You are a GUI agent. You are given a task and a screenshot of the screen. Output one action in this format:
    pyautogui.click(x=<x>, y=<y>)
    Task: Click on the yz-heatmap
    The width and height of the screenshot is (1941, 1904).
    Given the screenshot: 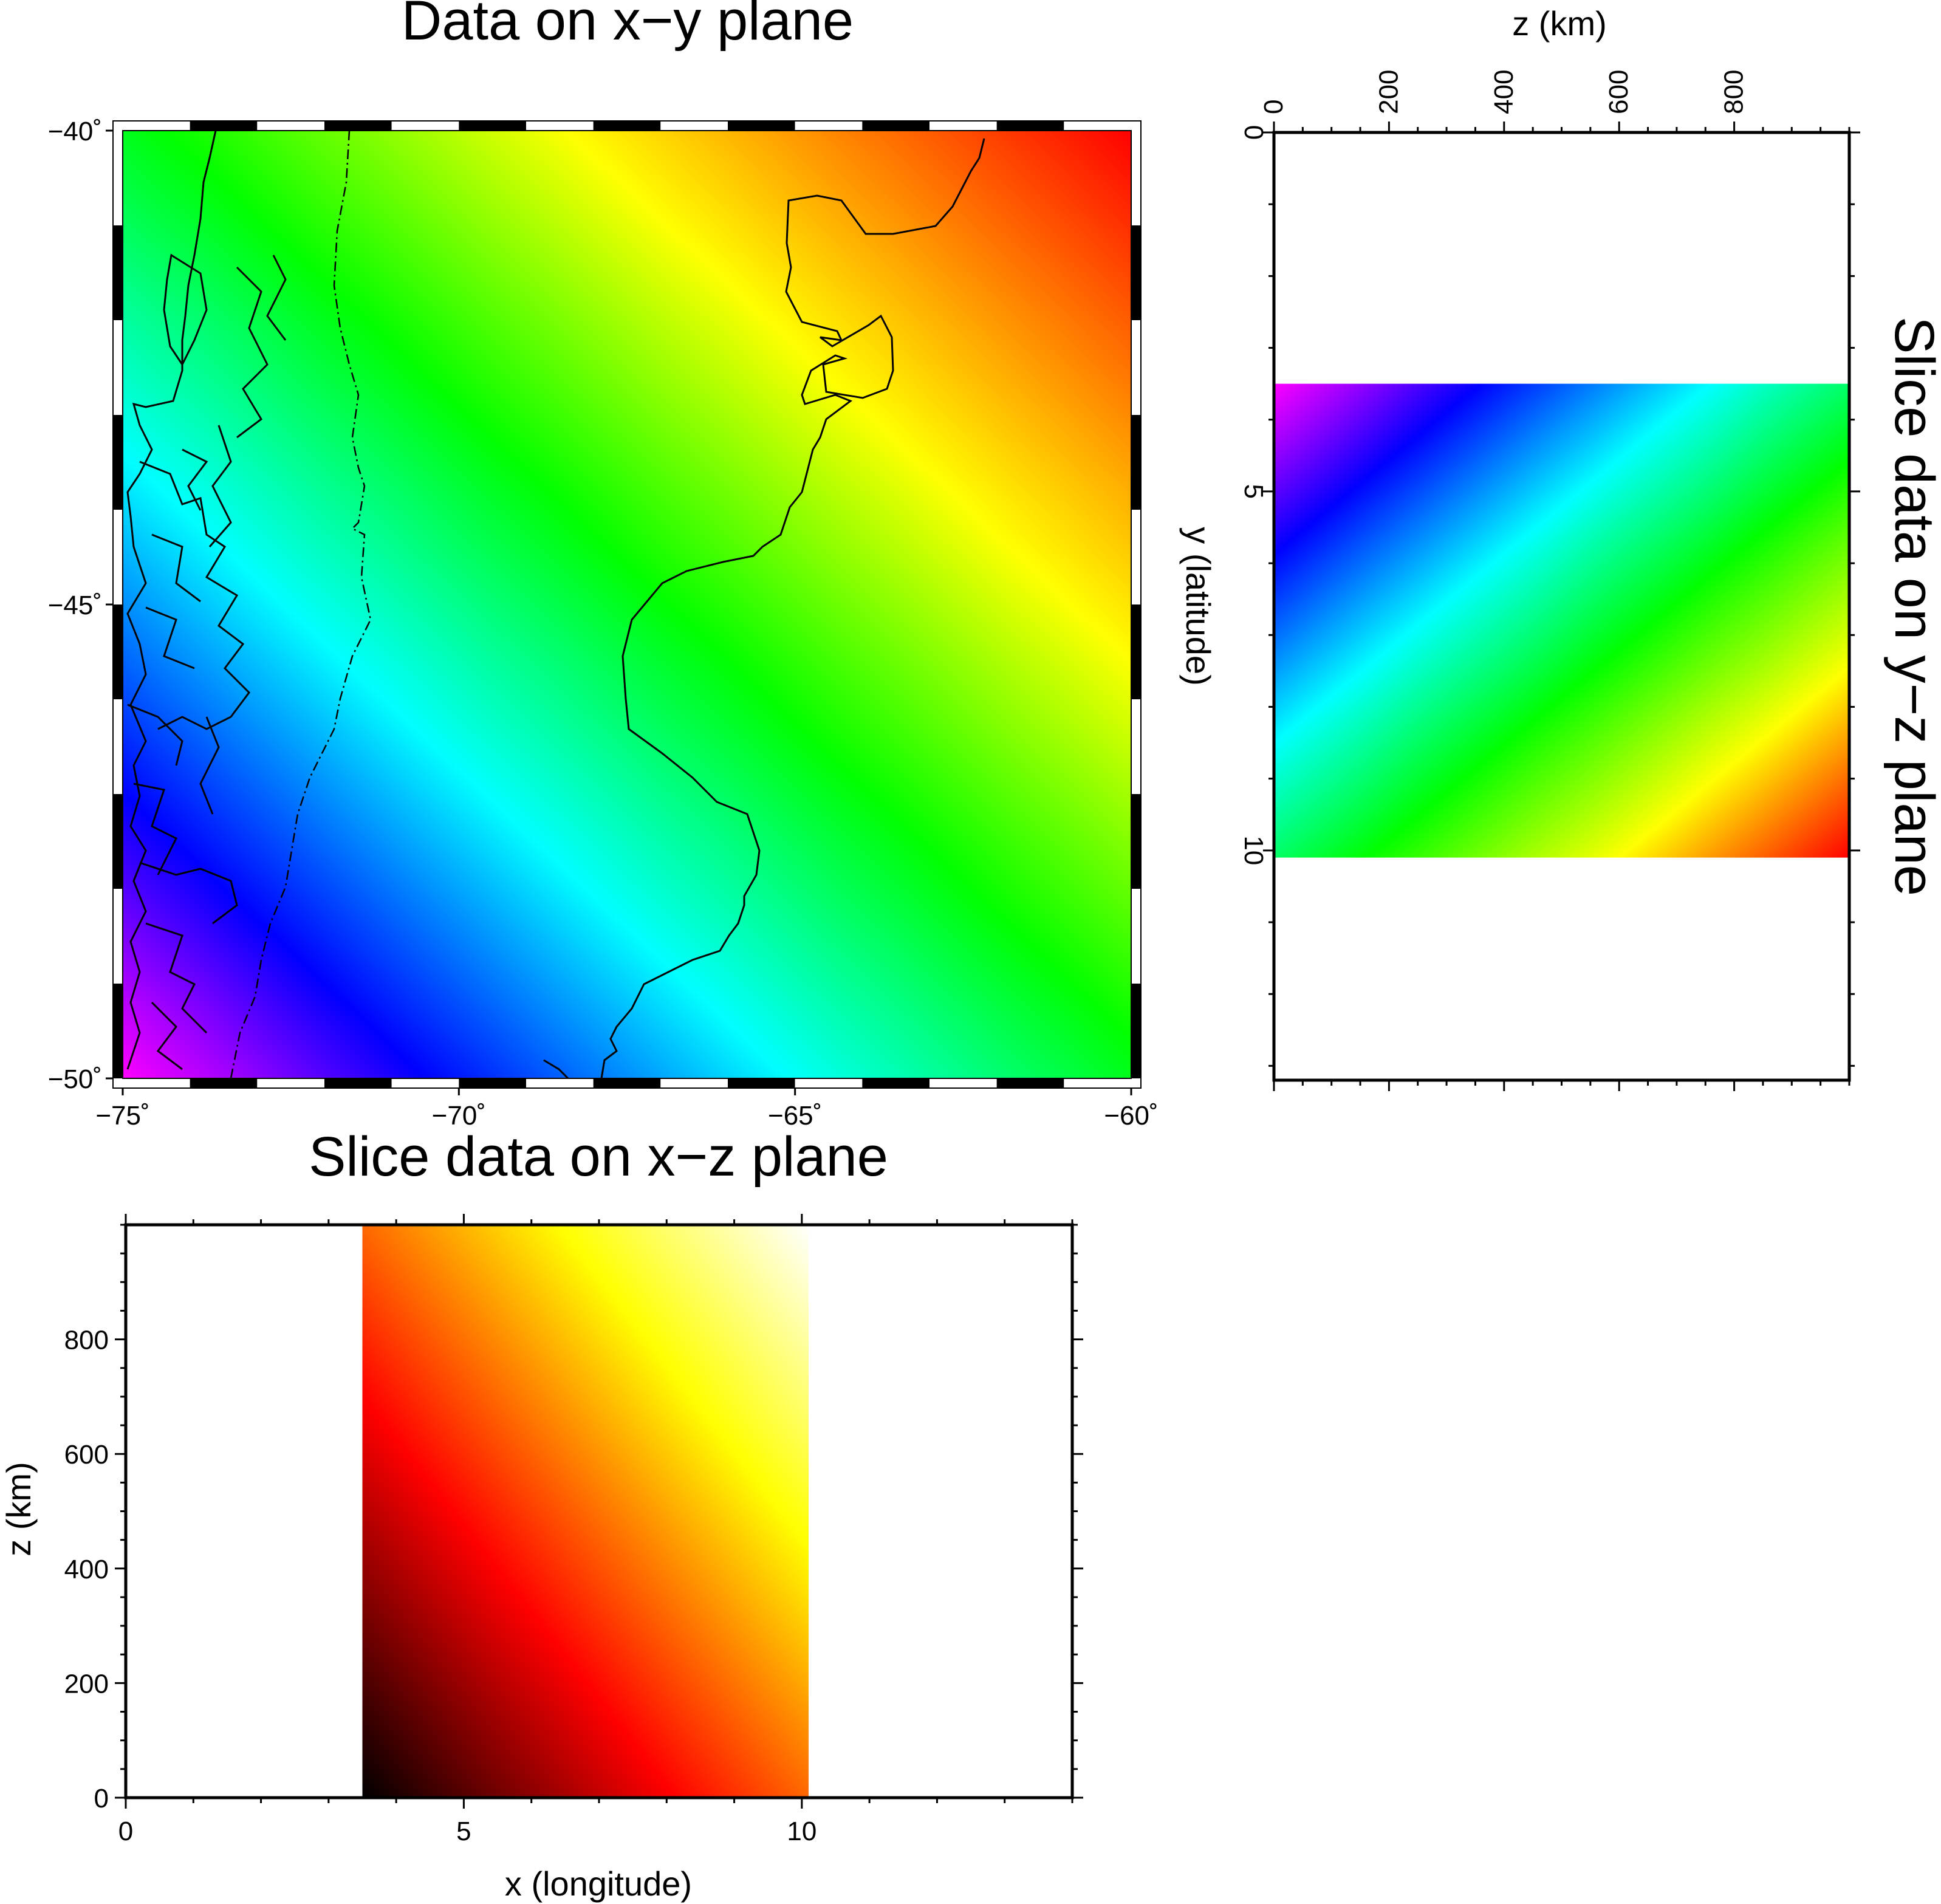 What is the action you would take?
    pyautogui.click(x=1562, y=620)
    